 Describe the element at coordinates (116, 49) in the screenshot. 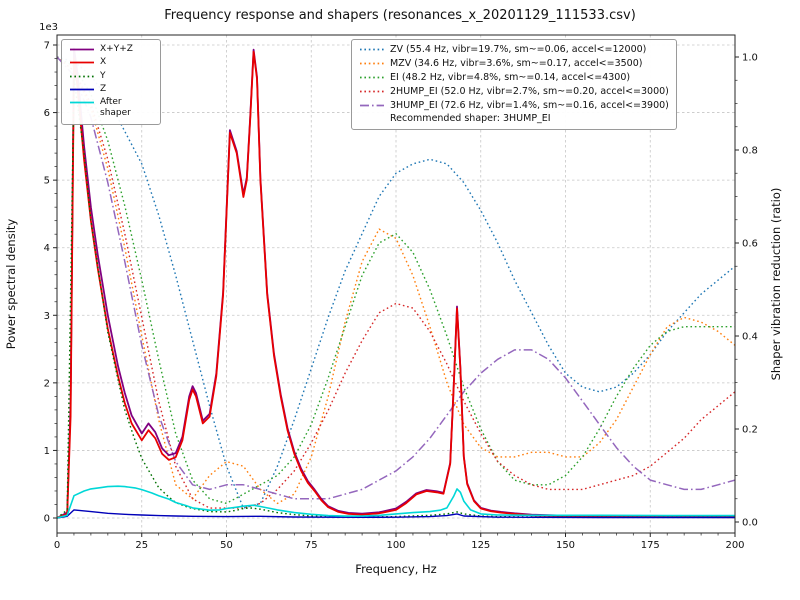

I see `legend-label: X+Y+Z` at that location.